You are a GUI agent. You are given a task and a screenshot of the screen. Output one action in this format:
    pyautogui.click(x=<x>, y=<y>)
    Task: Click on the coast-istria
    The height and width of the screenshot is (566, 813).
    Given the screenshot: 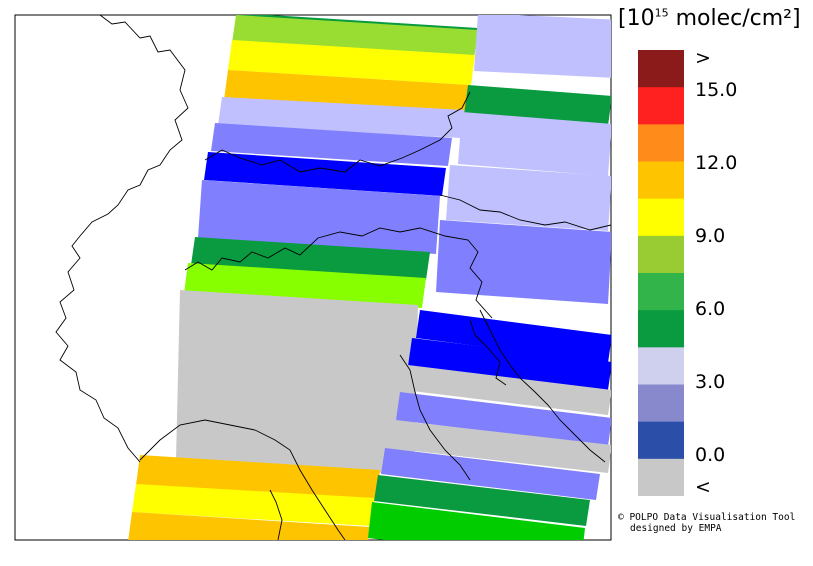 What is the action you would take?
    pyautogui.click(x=488, y=352)
    